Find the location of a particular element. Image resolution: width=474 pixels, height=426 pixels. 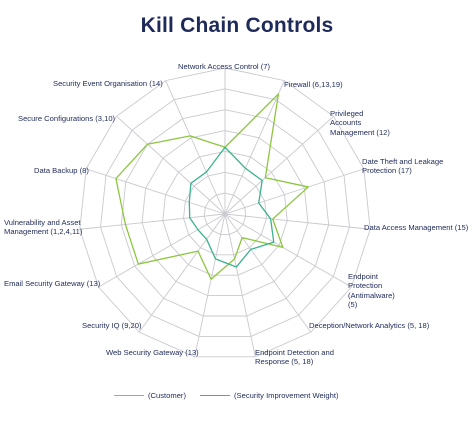

axis-label-7: Deception/Network Analytics (5, 18) is located at coordinates (369, 325).